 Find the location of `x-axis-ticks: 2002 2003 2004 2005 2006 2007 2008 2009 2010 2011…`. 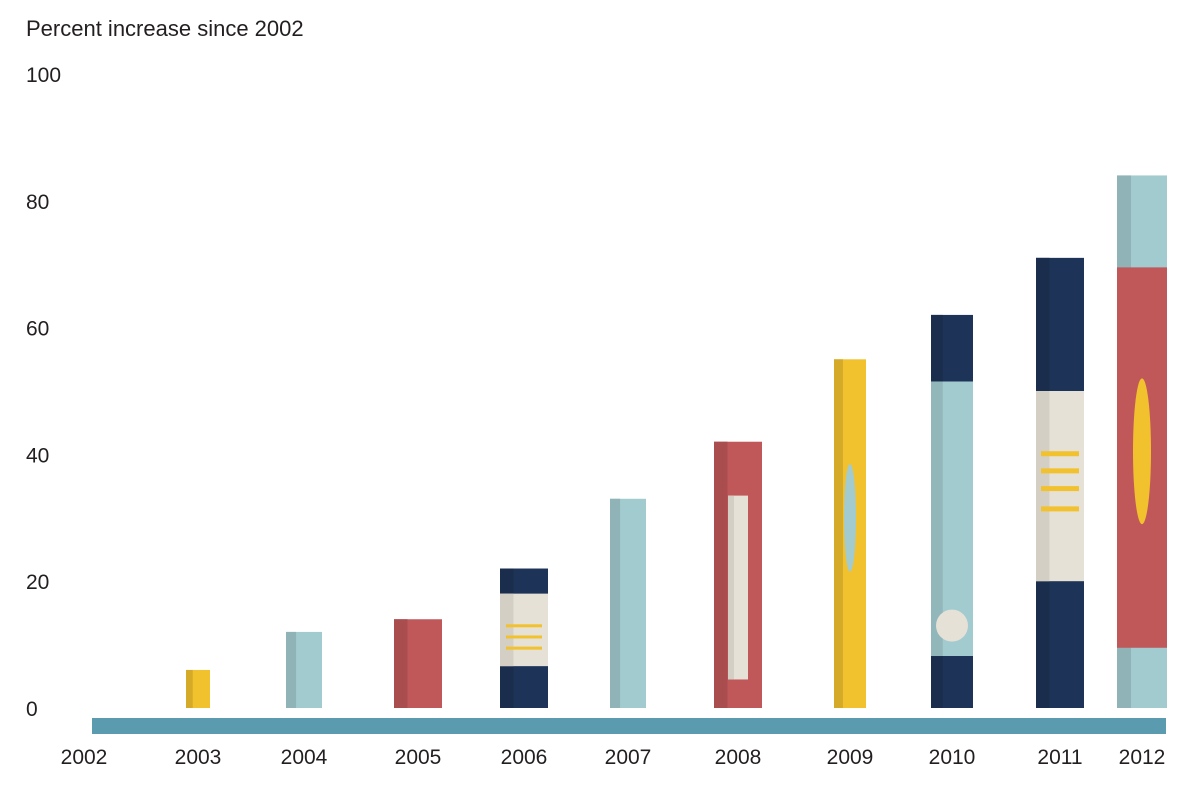

x-axis-ticks: 2002 2003 2004 2005 2006 2007 2008 2009 2010 2011… is located at coordinates (613, 757).